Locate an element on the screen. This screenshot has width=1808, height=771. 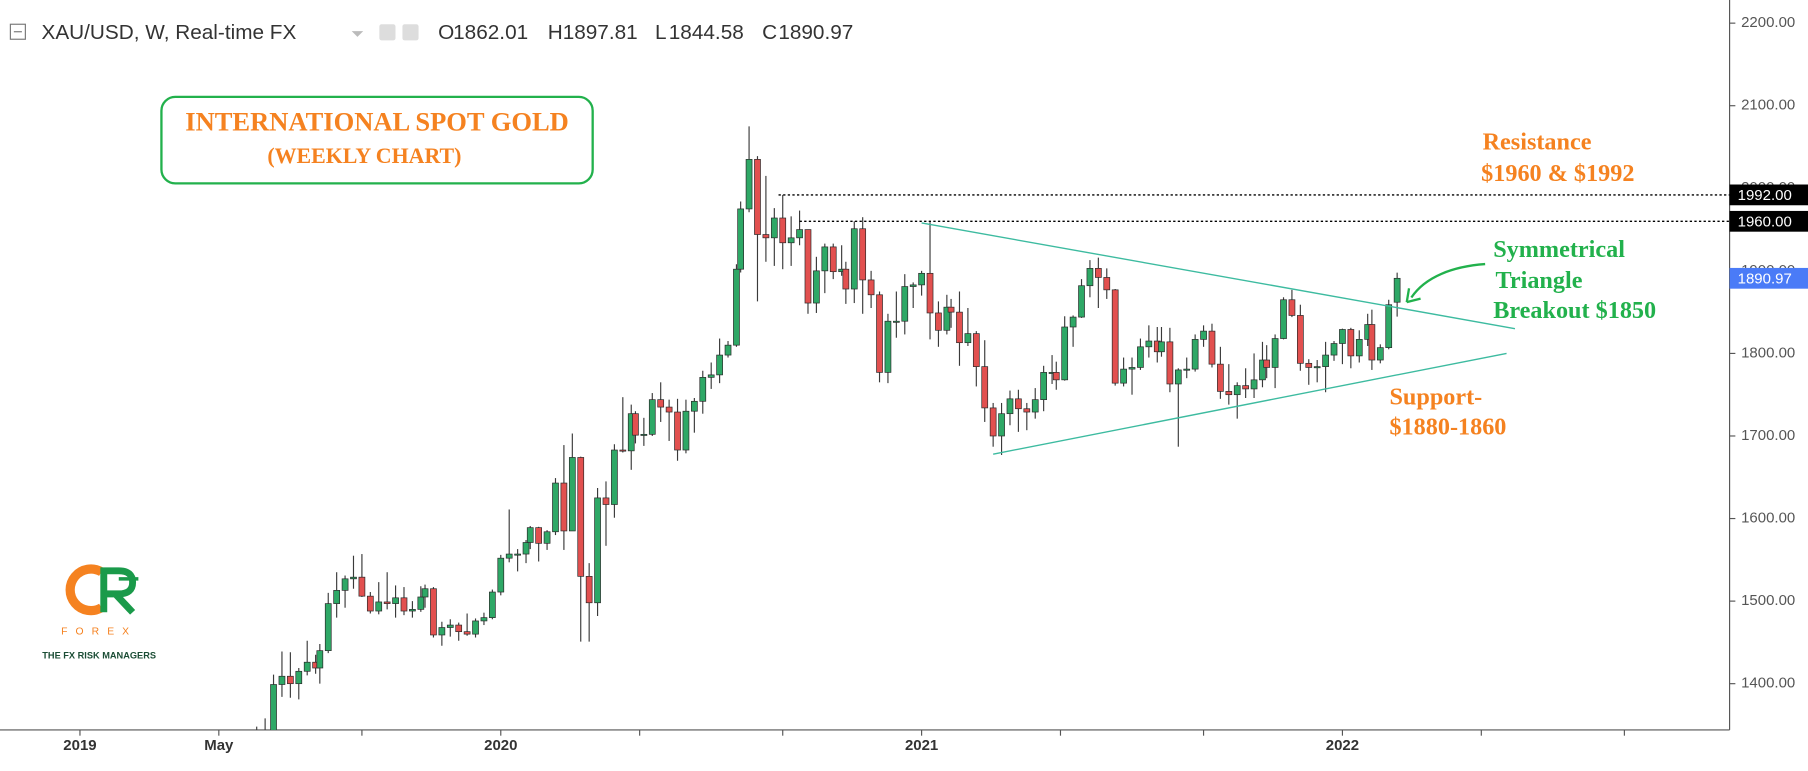
x-tick-label: 2022 is located at coordinates (1342, 745).